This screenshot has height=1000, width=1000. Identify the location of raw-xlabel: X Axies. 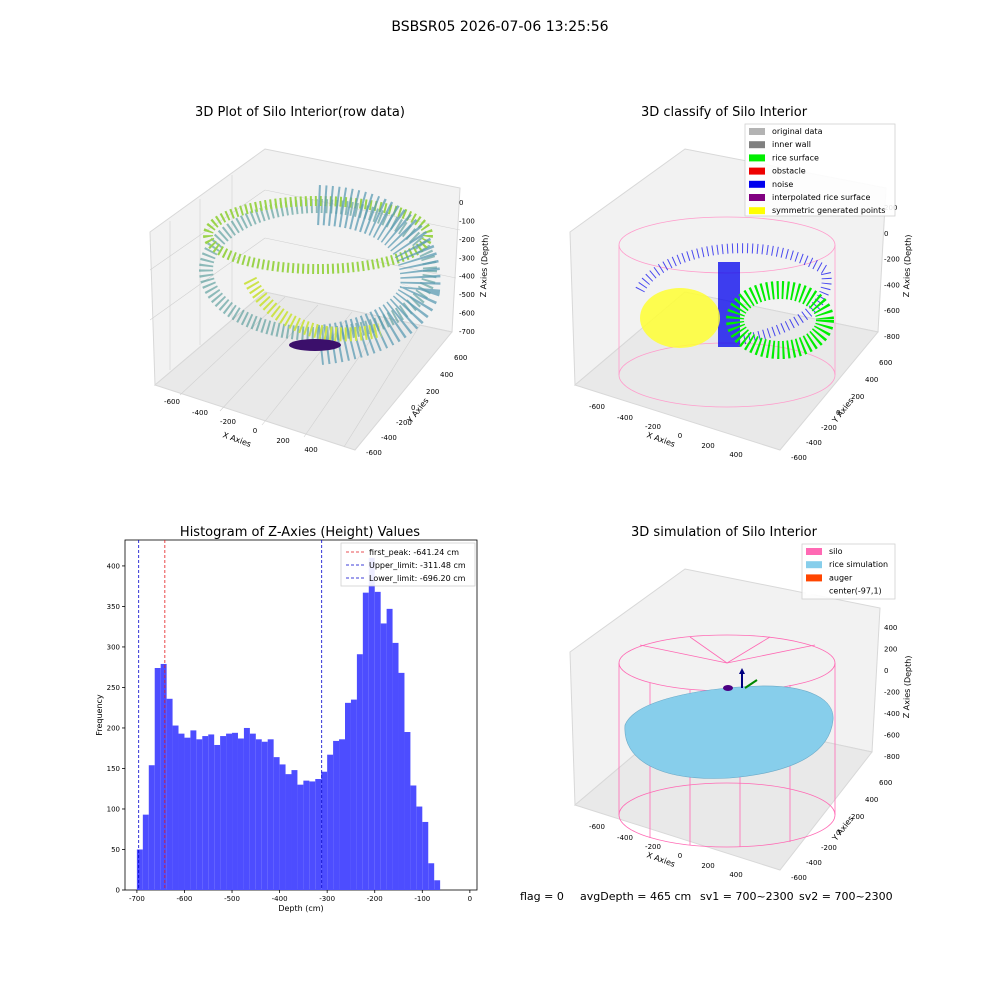
(236, 439).